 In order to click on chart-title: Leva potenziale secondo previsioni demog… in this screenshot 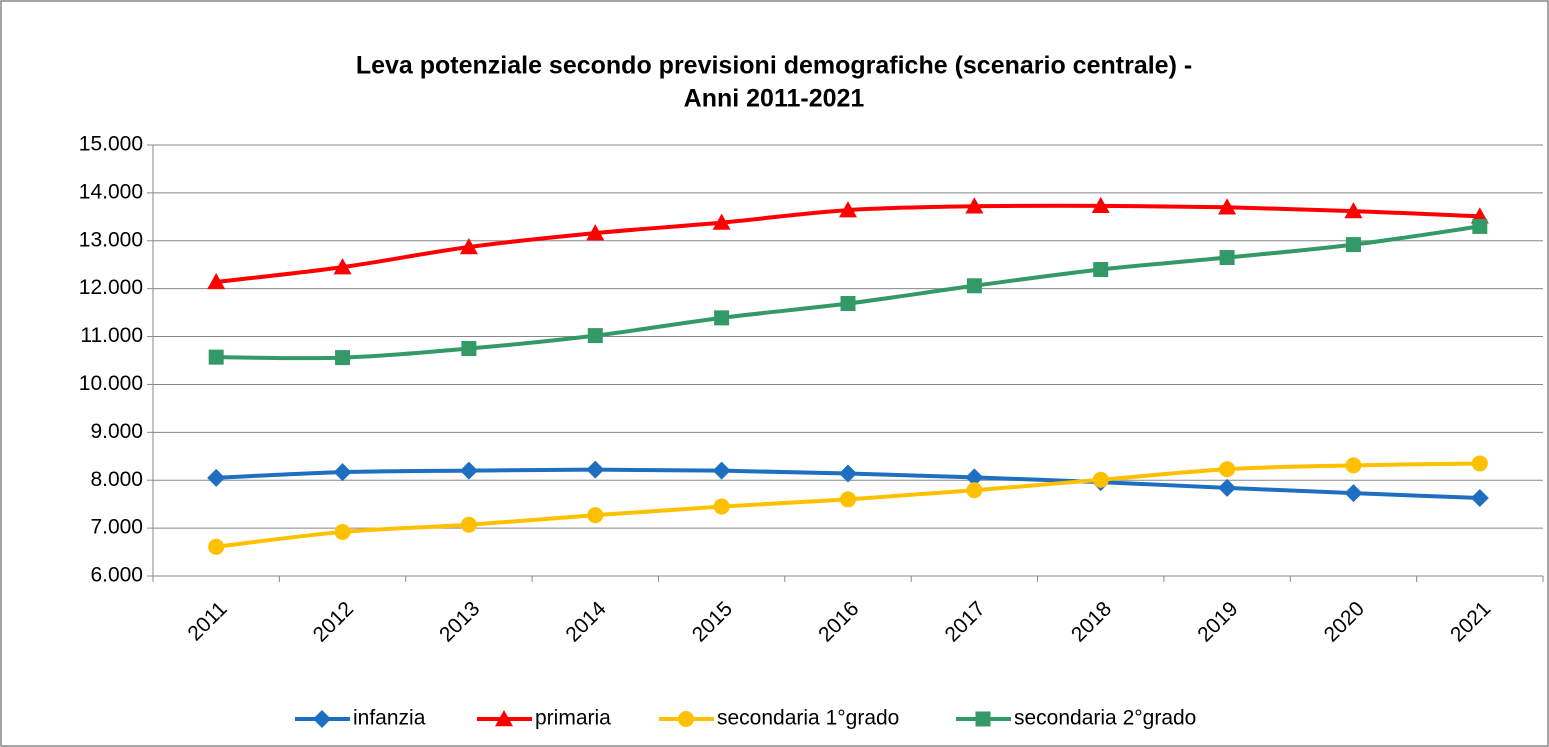, I will do `click(774, 66)`.